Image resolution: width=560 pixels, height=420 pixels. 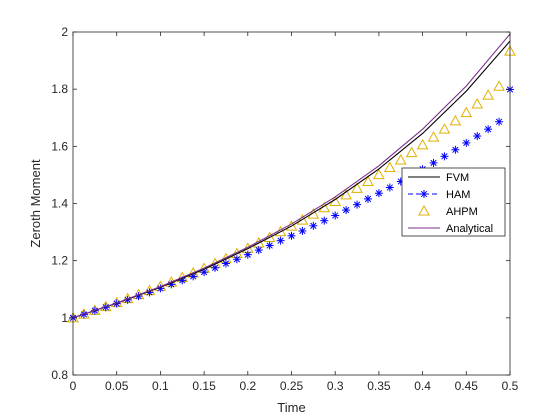 What do you see at coordinates (457, 178) in the screenshot?
I see `legend-label: FVM` at bounding box center [457, 178].